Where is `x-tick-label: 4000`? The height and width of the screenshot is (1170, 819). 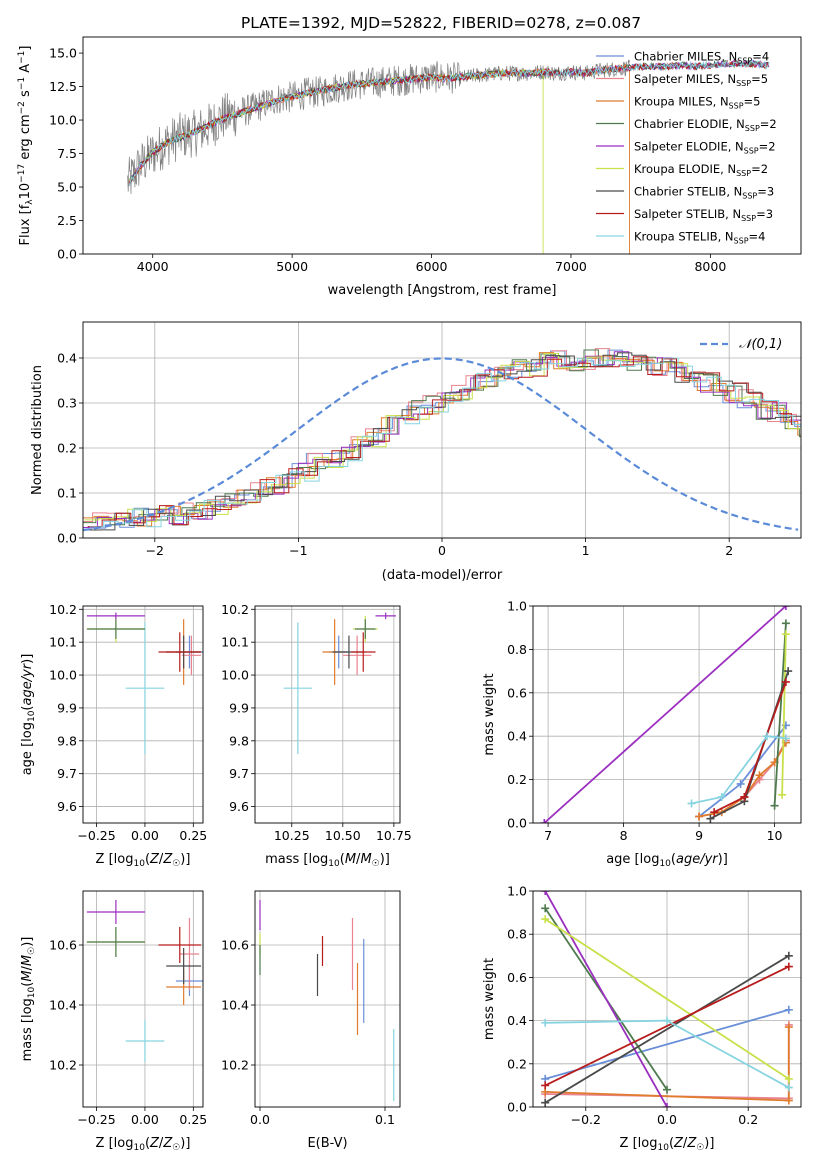
x-tick-label: 4000 is located at coordinates (153, 266).